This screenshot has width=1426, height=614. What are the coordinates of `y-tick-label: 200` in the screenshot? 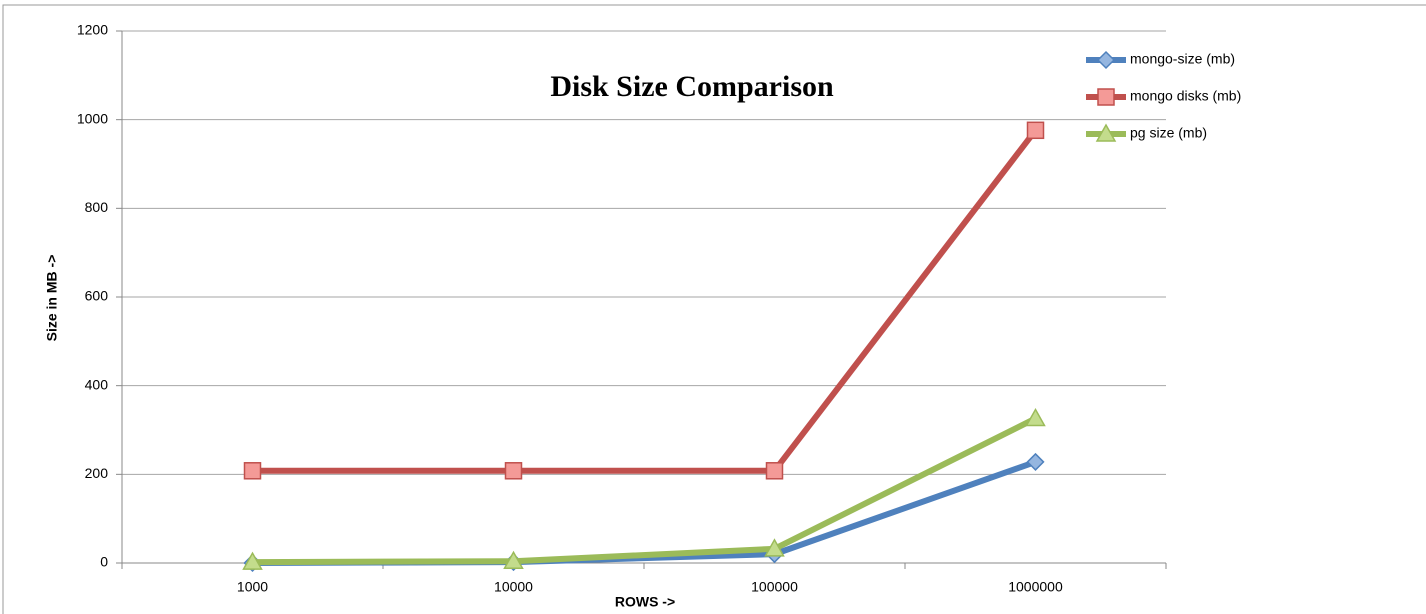 It's located at (97, 473).